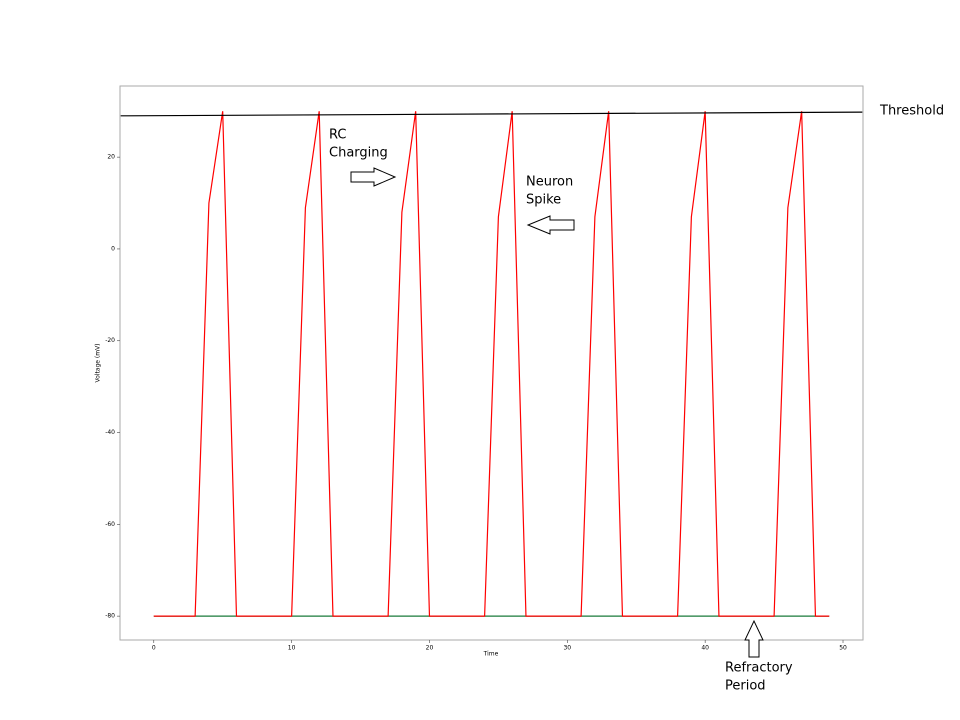 The image size is (960, 720). Describe the element at coordinates (745, 686) in the screenshot. I see `annotation: Period` at that location.